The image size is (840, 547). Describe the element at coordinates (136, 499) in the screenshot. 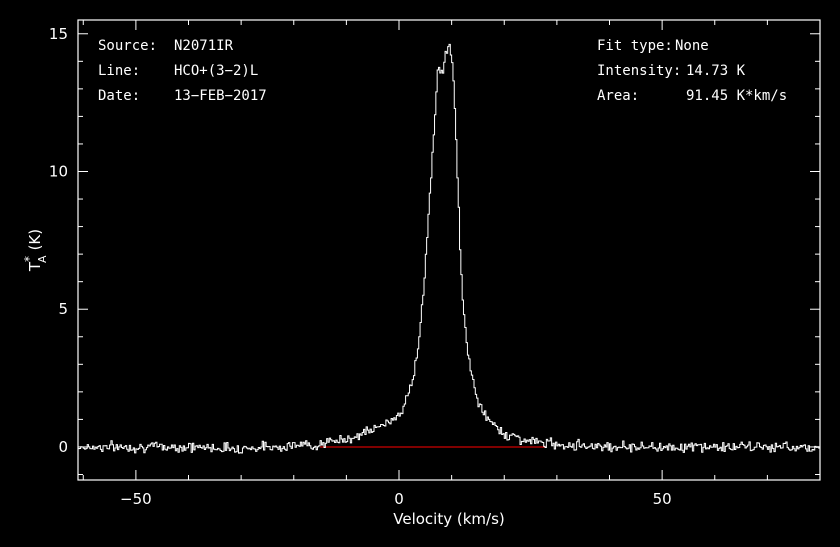

I see `x-tick-label: −50` at that location.